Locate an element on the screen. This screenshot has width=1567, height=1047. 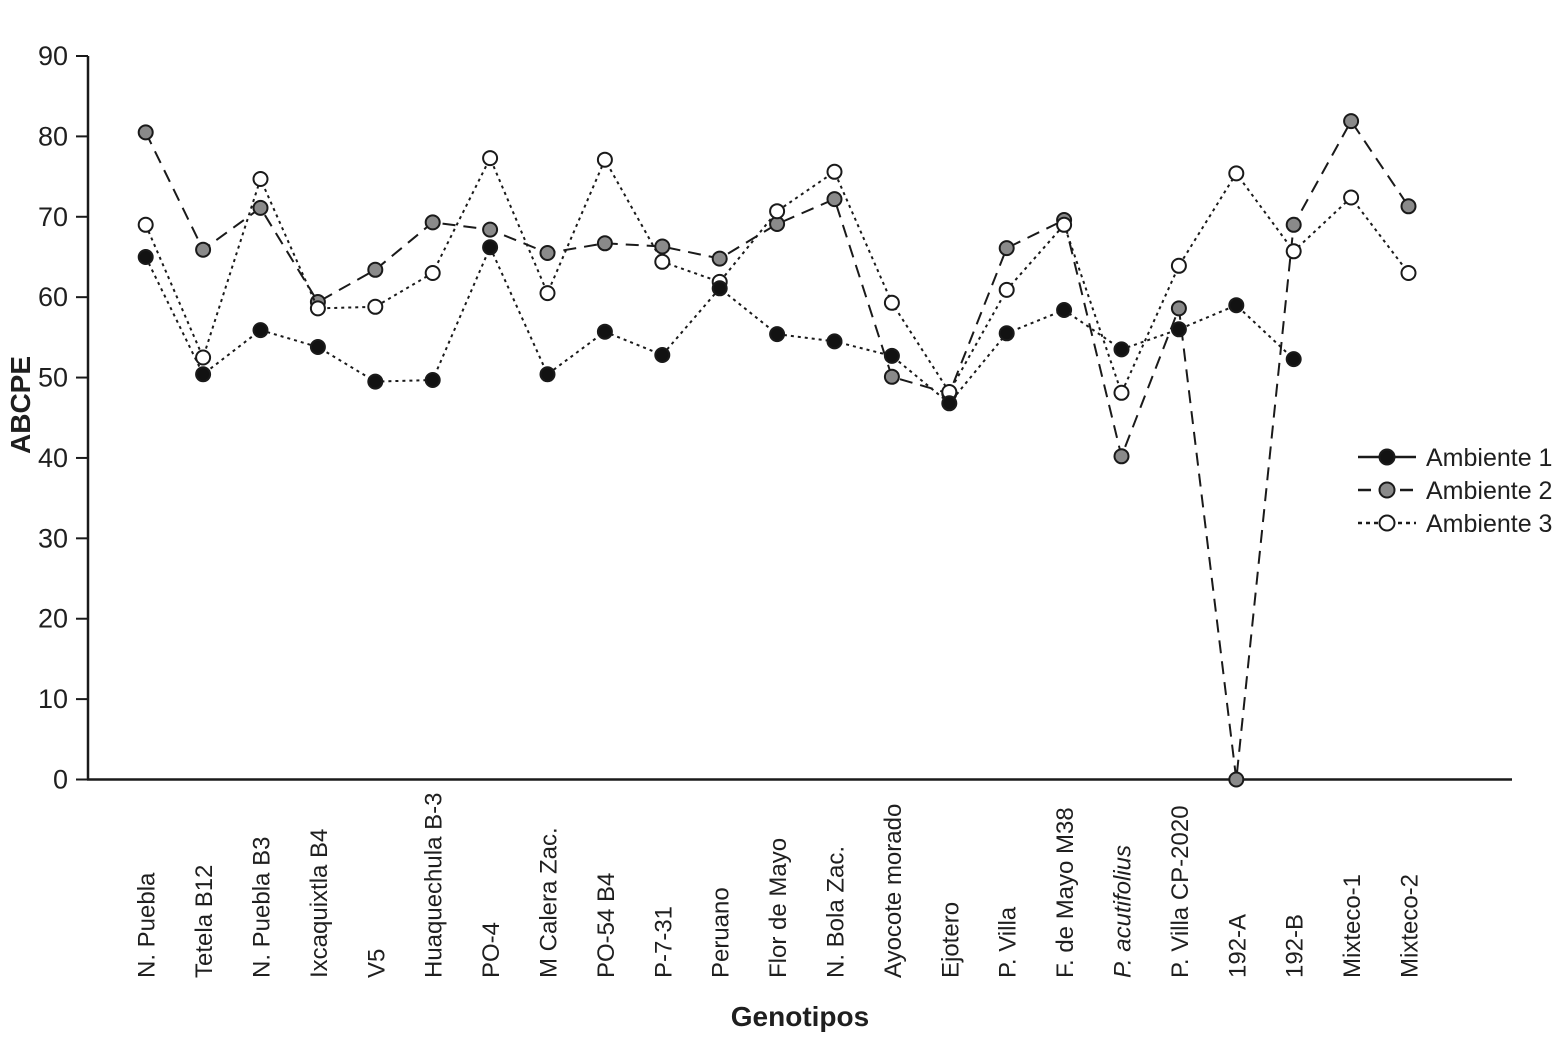
marker-ambiente-1-tetela-b12 is located at coordinates (203, 374).